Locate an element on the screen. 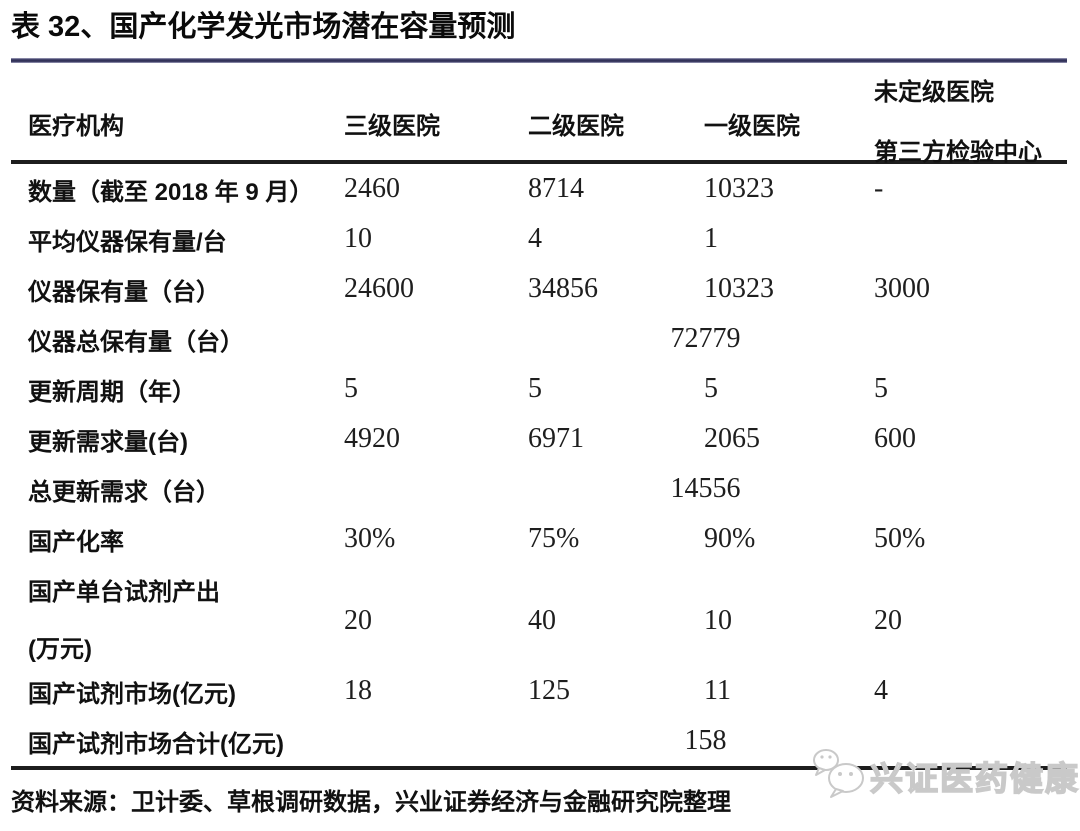  table-row: 国产化率 30% 75% 90% 50% is located at coordinates (539, 539).